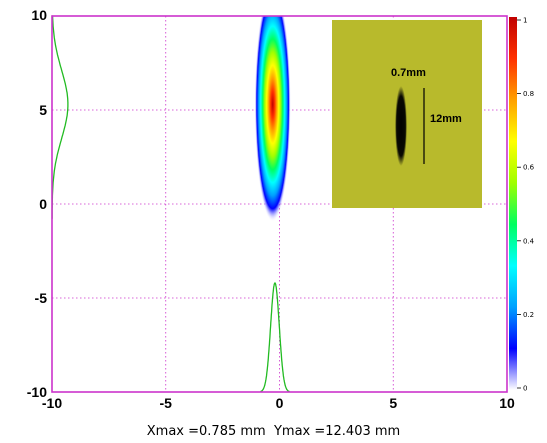  I want to click on x-tick-label: 10, so click(507, 403).